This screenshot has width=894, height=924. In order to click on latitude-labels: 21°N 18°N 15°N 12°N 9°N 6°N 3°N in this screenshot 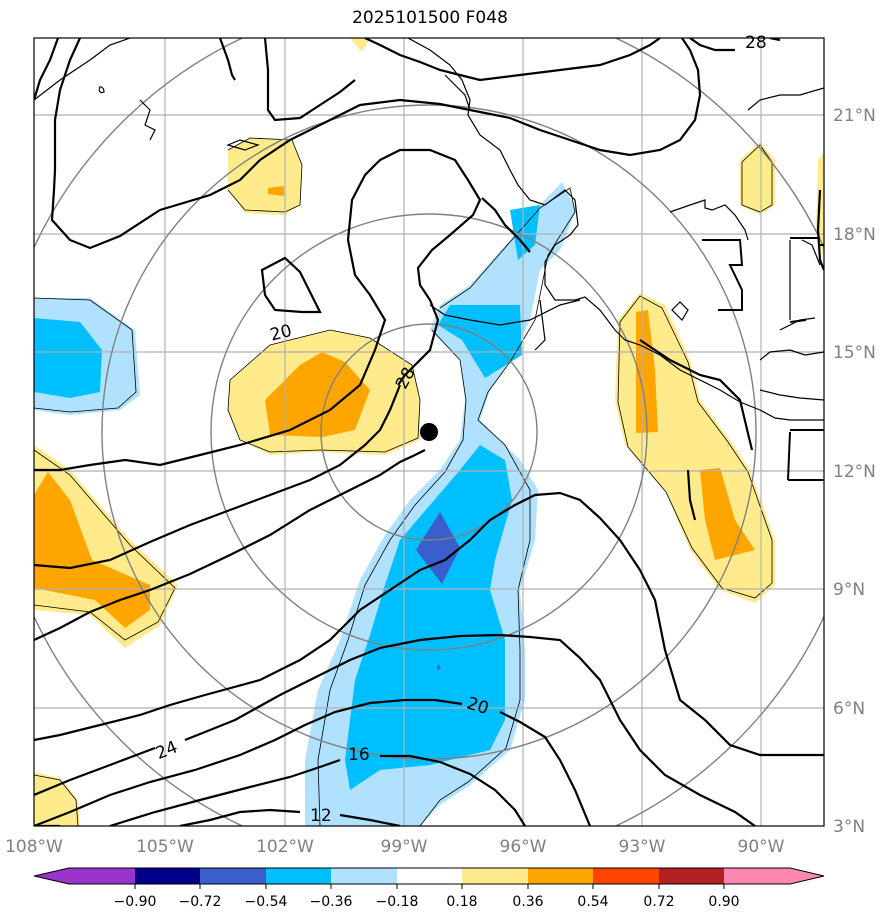, I will do `click(854, 471)`.